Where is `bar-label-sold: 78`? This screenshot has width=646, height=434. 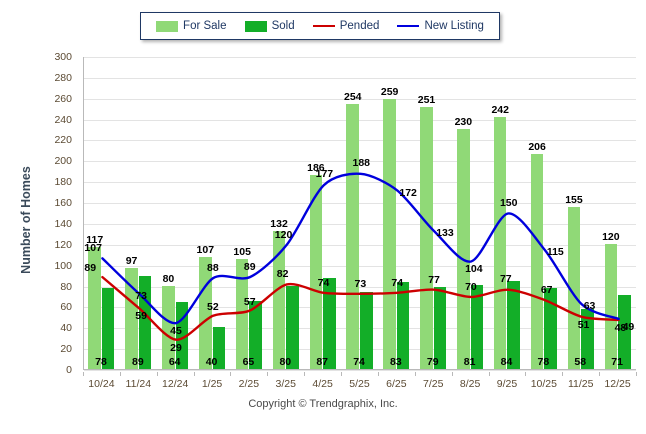 bar-label-sold: 78 is located at coordinates (101, 362).